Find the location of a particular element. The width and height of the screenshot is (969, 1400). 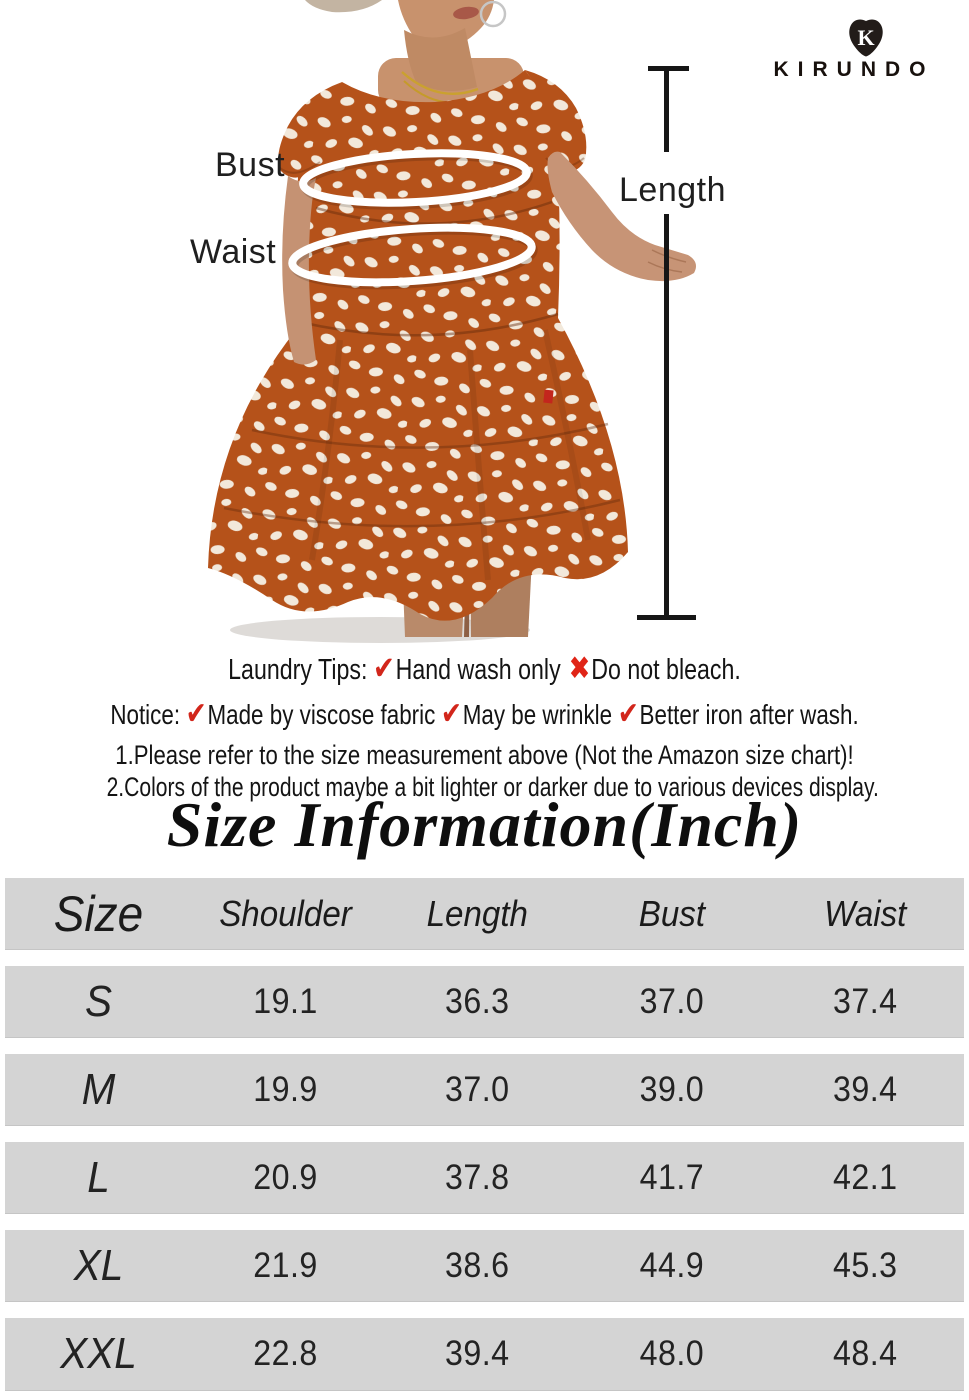

waist-label: Waist is located at coordinates (233, 252).